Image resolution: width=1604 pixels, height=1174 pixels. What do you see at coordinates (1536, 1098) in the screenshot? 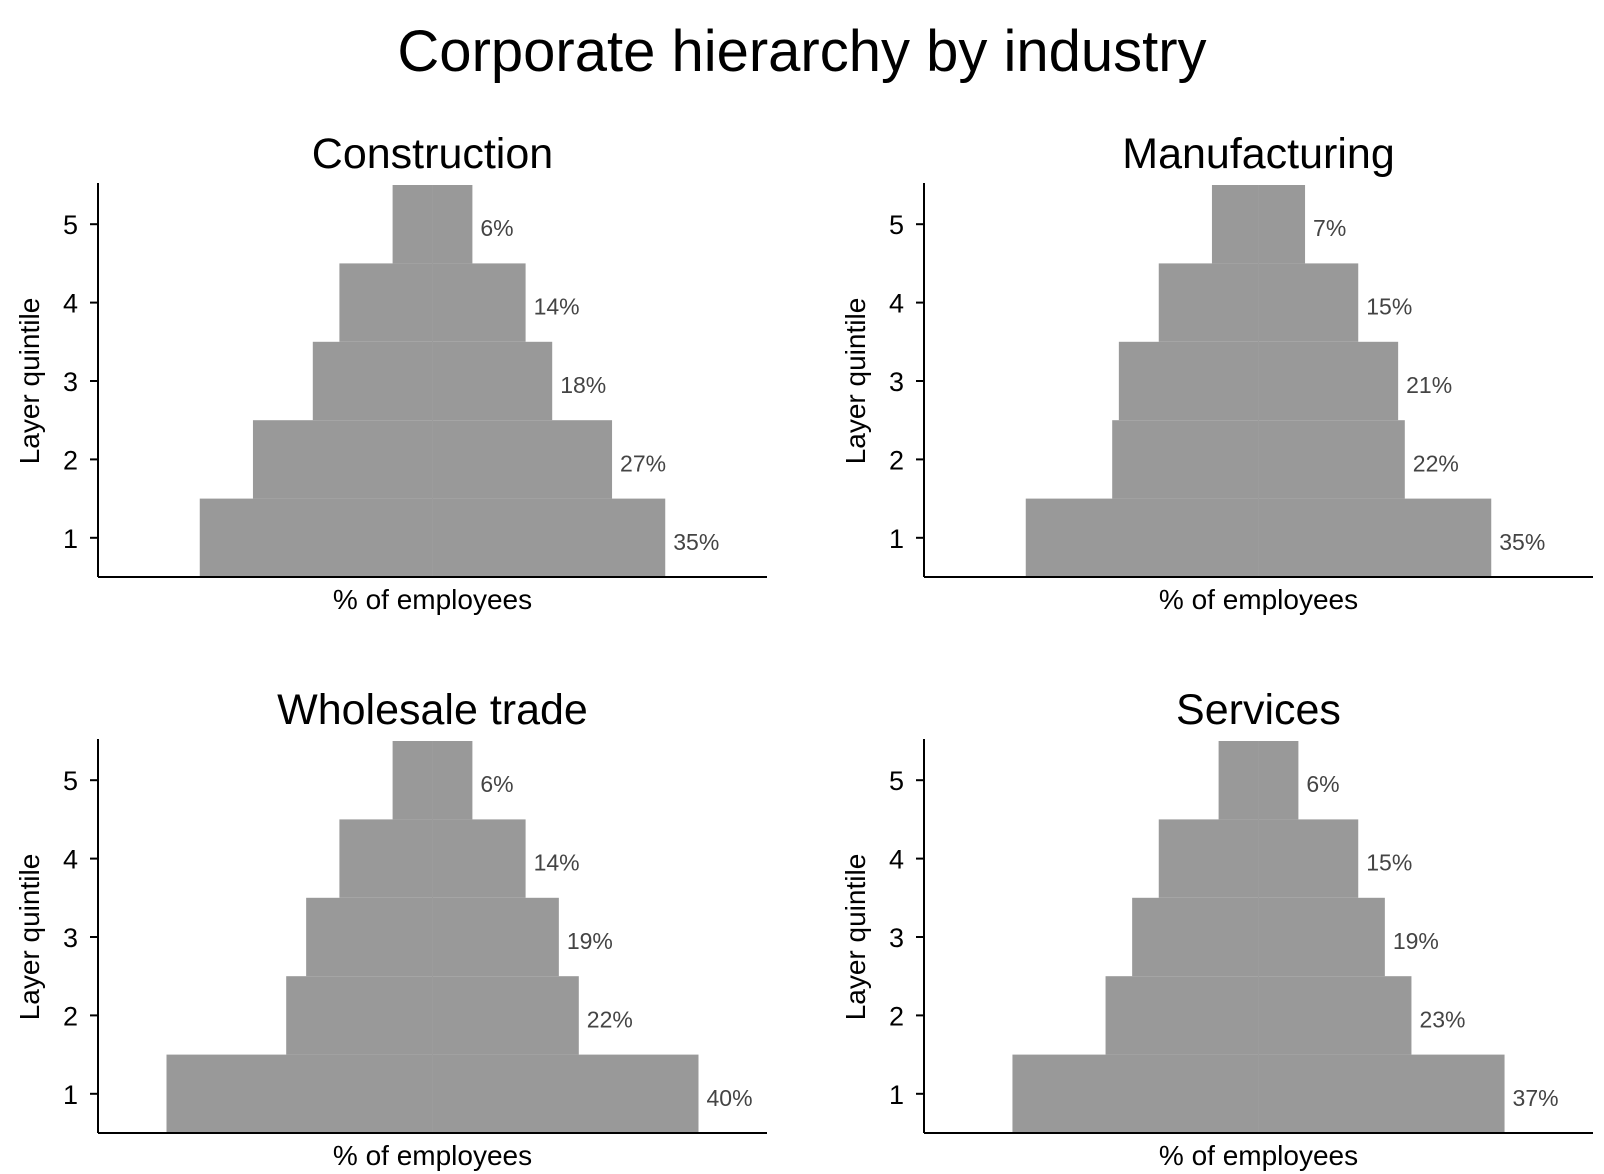
I see `data-label: 37%` at bounding box center [1536, 1098].